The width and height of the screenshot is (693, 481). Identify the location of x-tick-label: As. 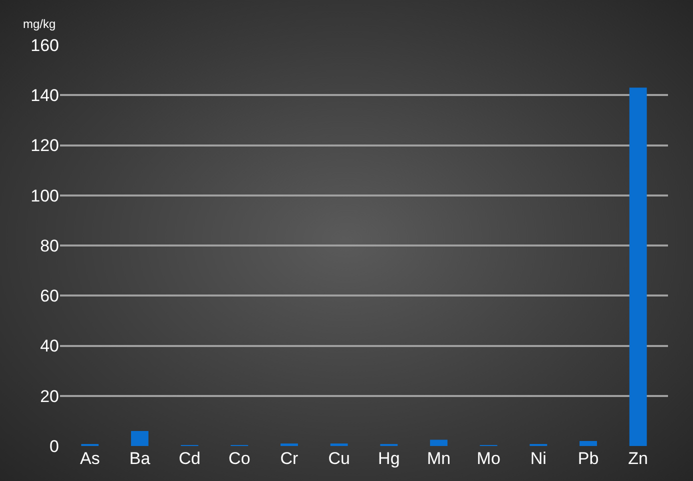
(90, 458).